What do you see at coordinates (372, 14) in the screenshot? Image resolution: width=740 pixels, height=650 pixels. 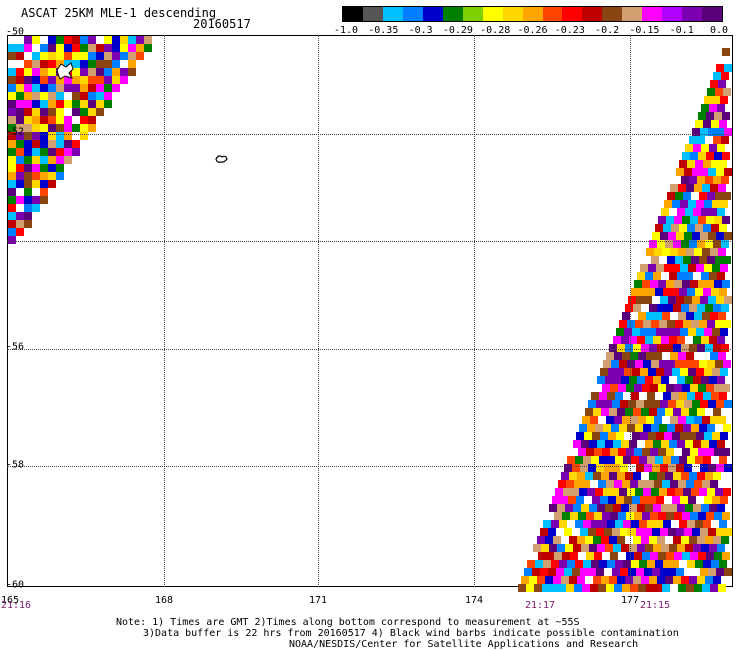 I see `color-bar-swatch` at bounding box center [372, 14].